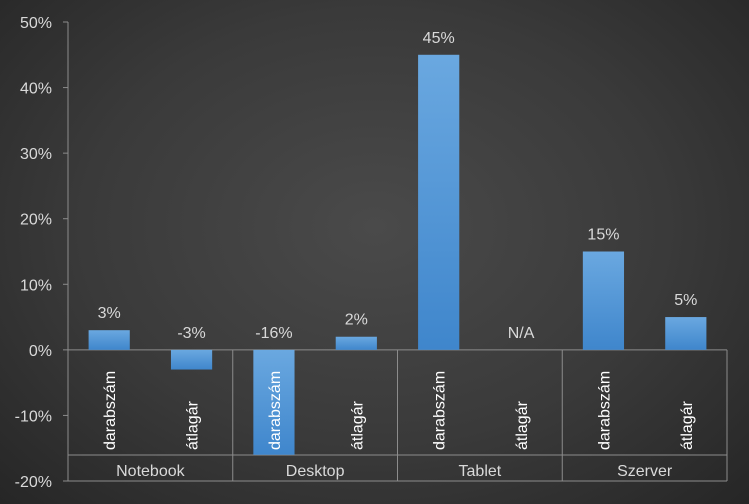 Image resolution: width=749 pixels, height=504 pixels. I want to click on y-tick-label: -10%, so click(33, 416).